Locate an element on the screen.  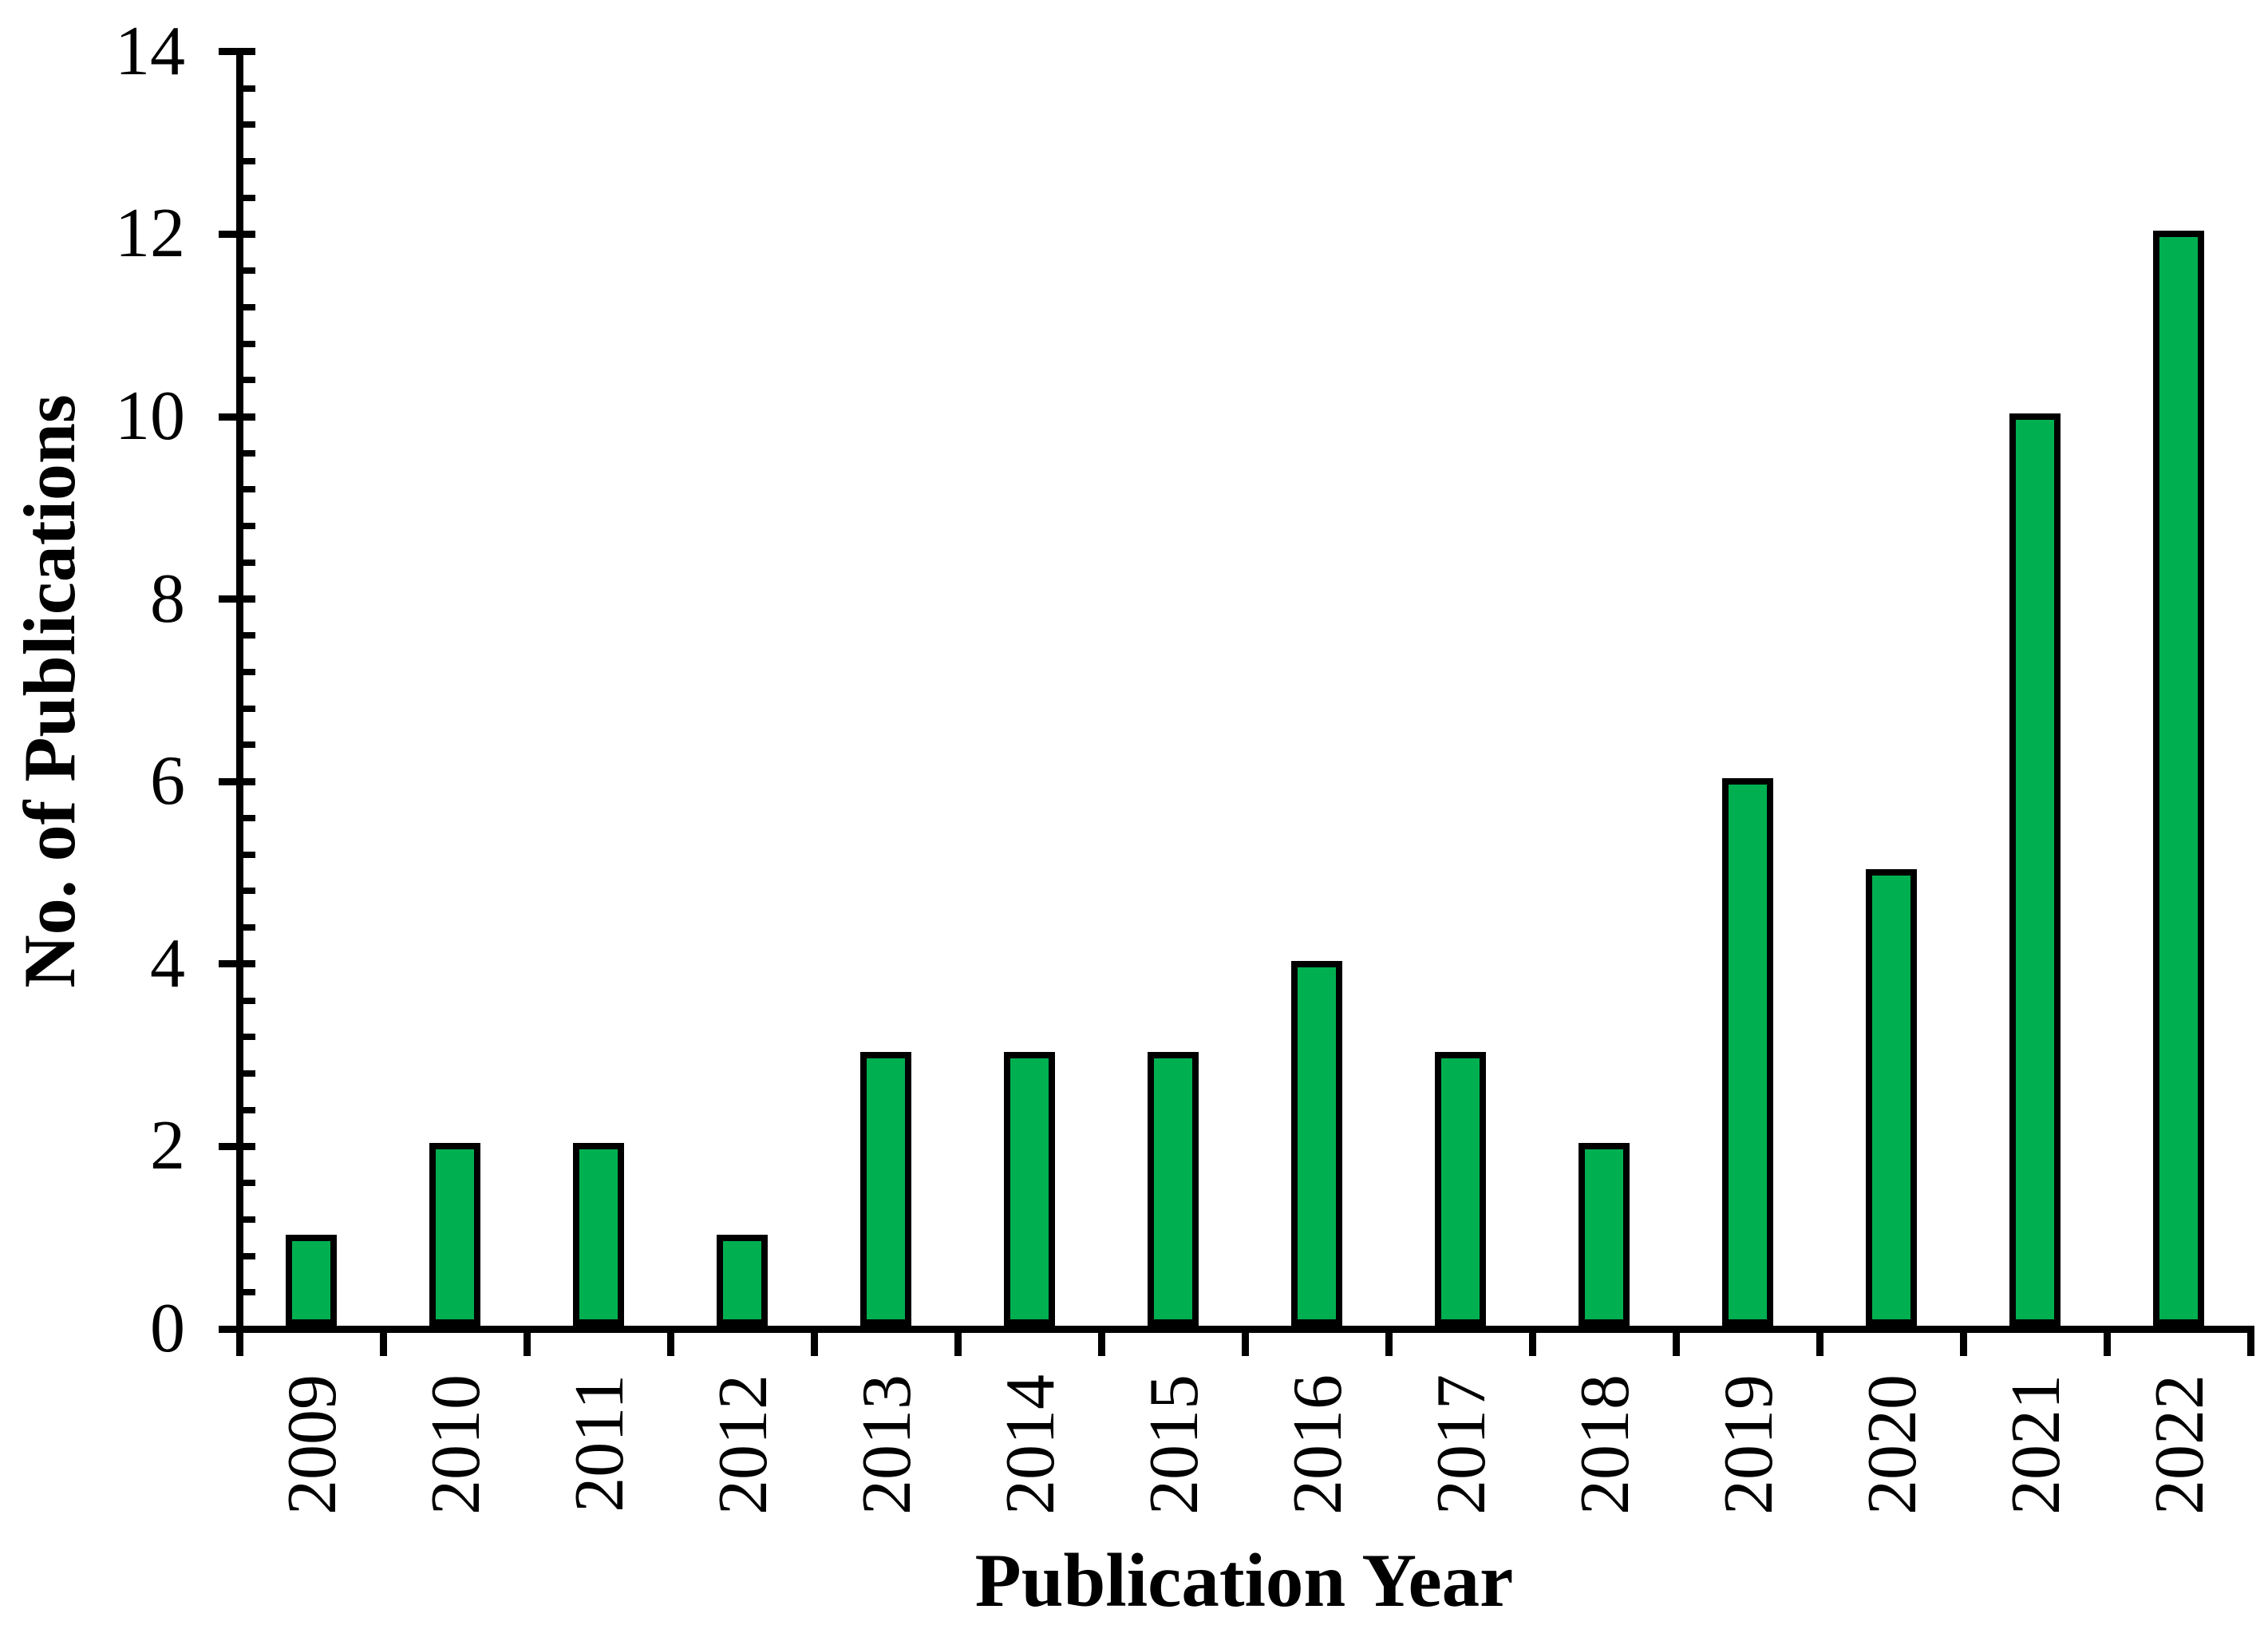
x-tick-label: 2019 is located at coordinates (1749, 1444).